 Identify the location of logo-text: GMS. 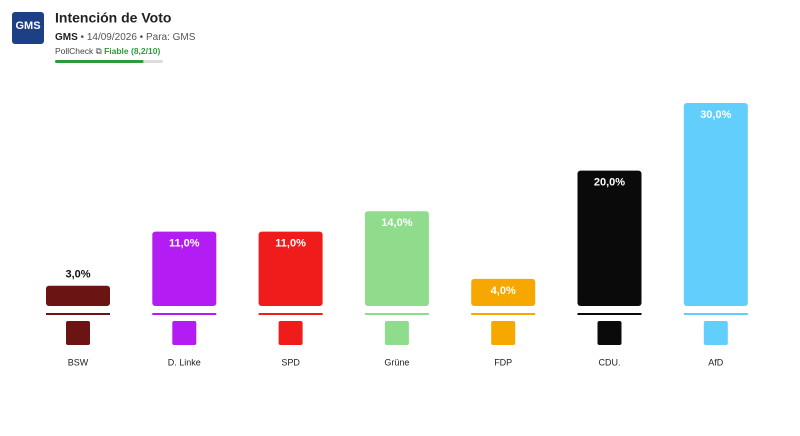
(27, 26).